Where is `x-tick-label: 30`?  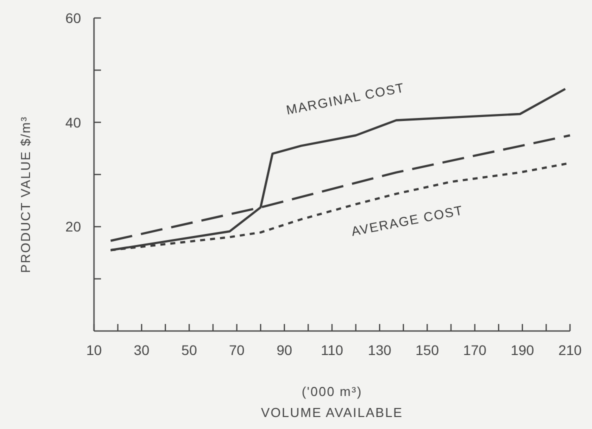
x-tick-label: 30 is located at coordinates (142, 350).